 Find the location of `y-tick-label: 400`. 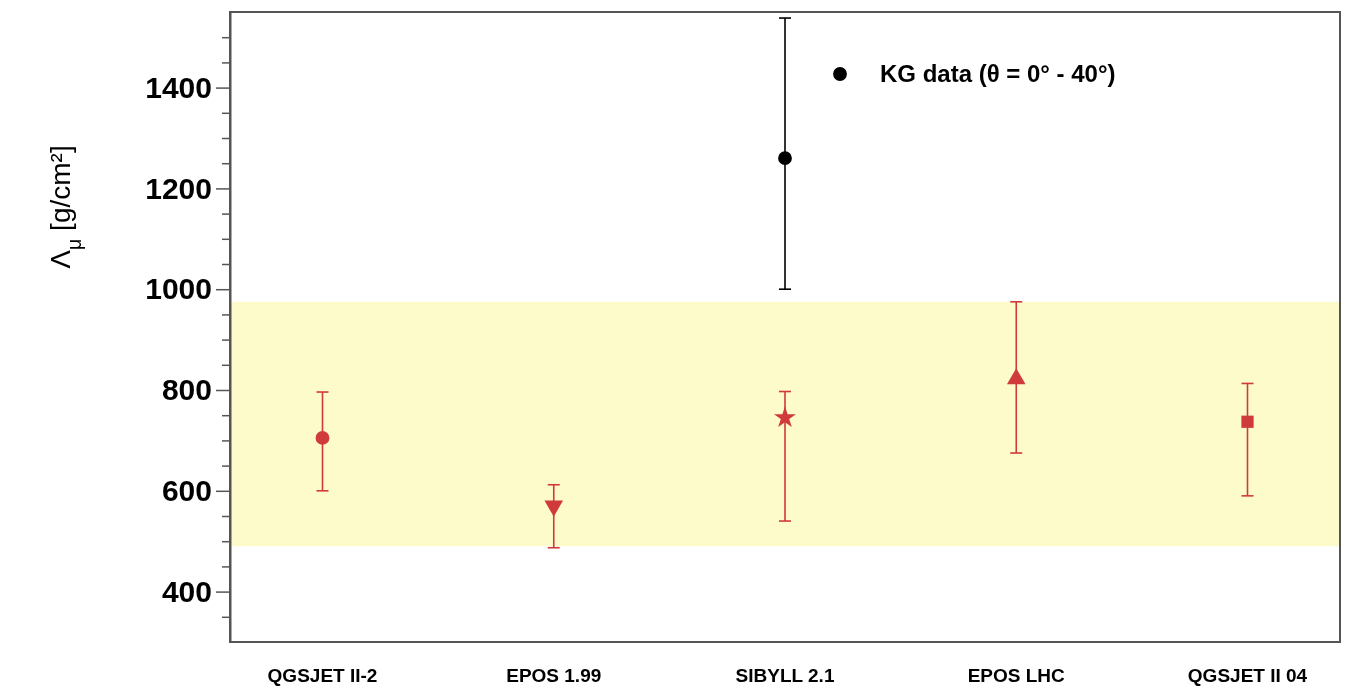

y-tick-label: 400 is located at coordinates (186, 591).